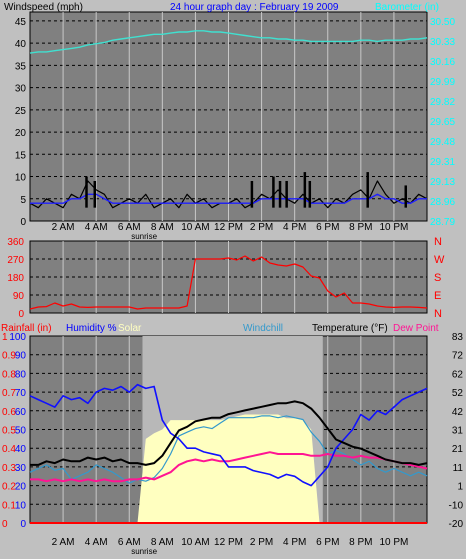 Image resolution: width=466 pixels, height=559 pixels. What do you see at coordinates (437, 296) in the screenshot?
I see `compass-tick-label: E` at bounding box center [437, 296].